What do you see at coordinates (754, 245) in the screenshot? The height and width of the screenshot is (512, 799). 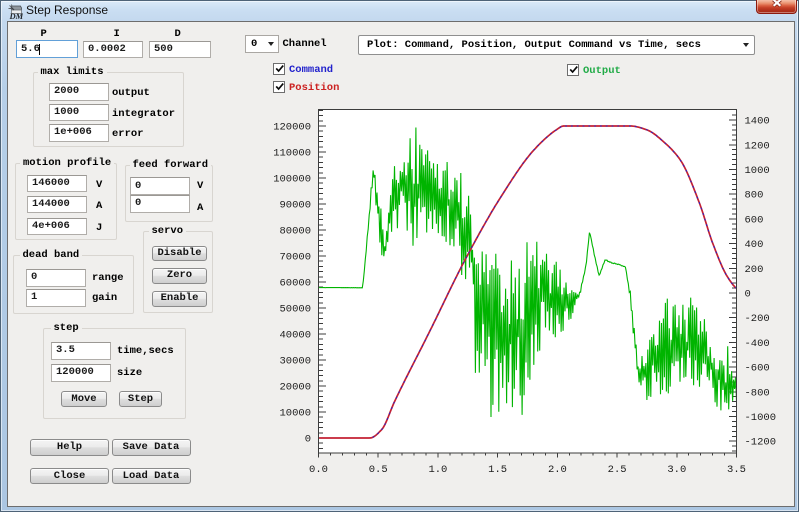 I see `svg-text: 400` at bounding box center [754, 245].